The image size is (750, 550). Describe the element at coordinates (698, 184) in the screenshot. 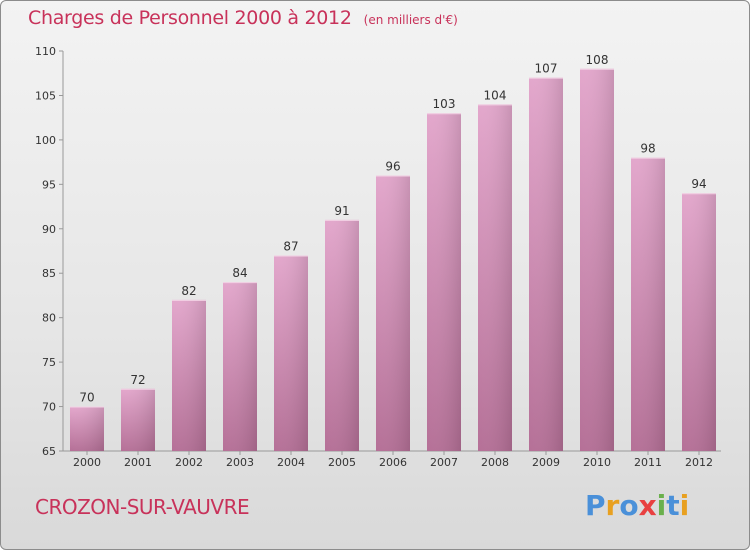

I see `data-label-2012: 94` at that location.